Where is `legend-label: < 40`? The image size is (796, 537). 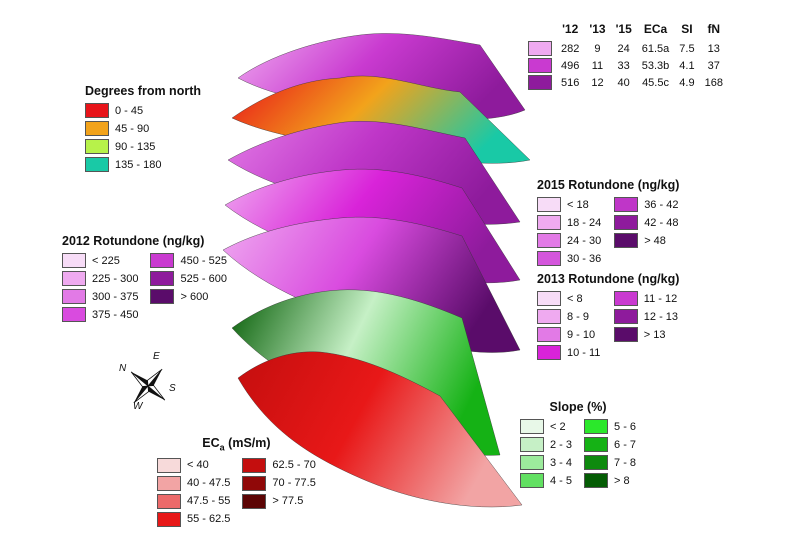
legend-label: < 40 is located at coordinates (198, 465).